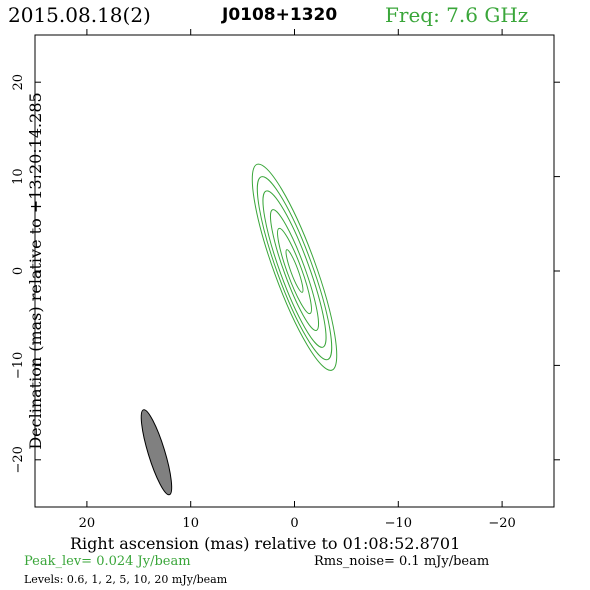  Describe the element at coordinates (18, 176) in the screenshot. I see `y-tick-label: 10` at that location.